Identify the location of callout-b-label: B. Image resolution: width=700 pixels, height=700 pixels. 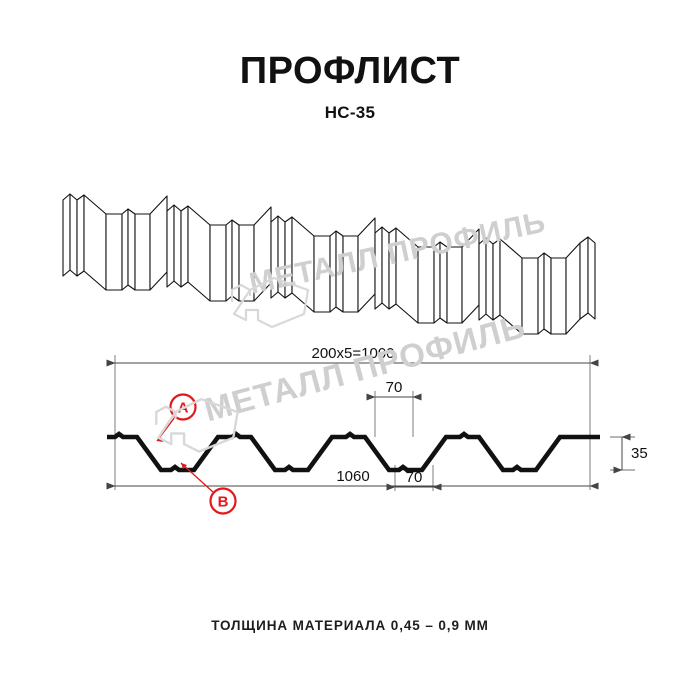
(223, 502).